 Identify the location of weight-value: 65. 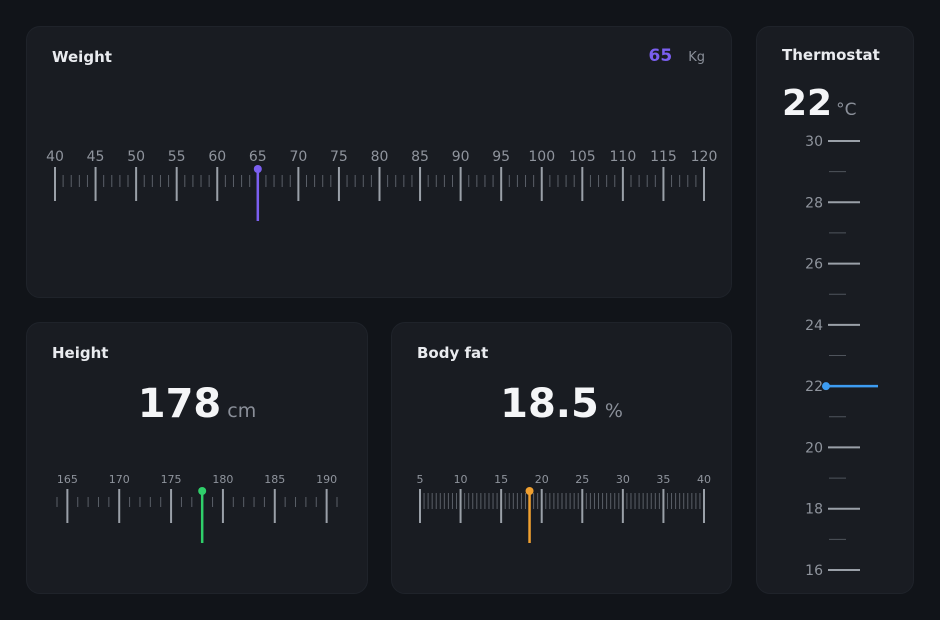
(660, 56).